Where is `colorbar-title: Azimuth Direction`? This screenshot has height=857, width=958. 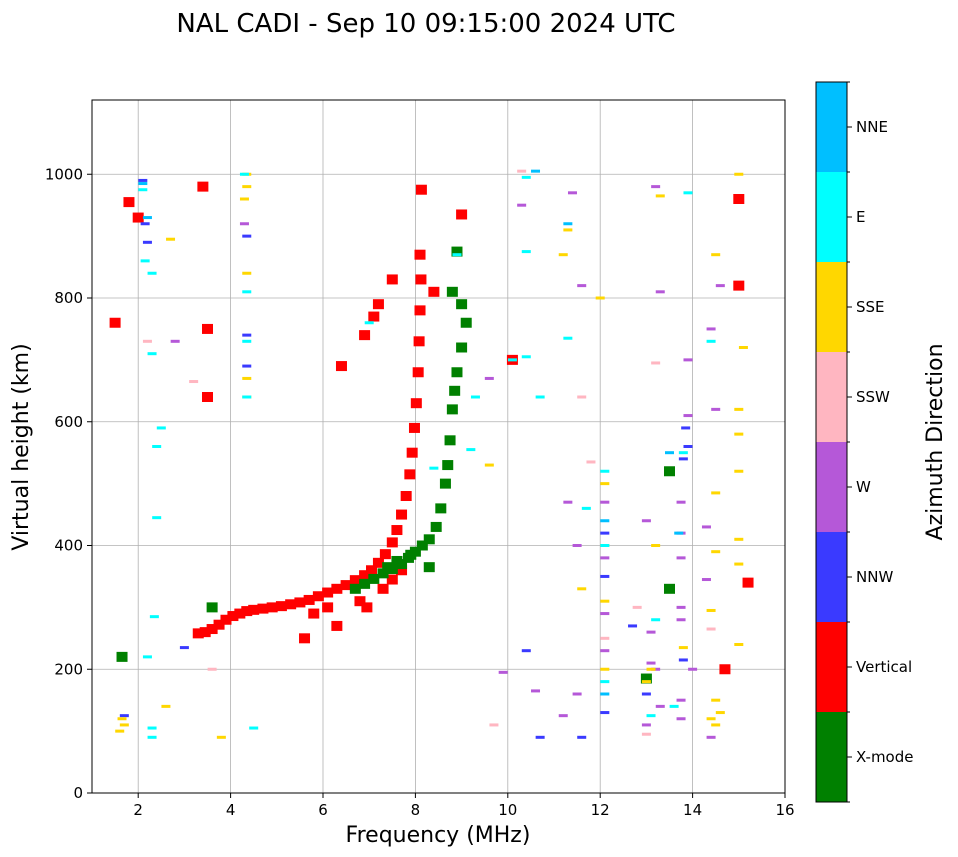
colorbar-title: Azimuth Direction is located at coordinates (935, 441).